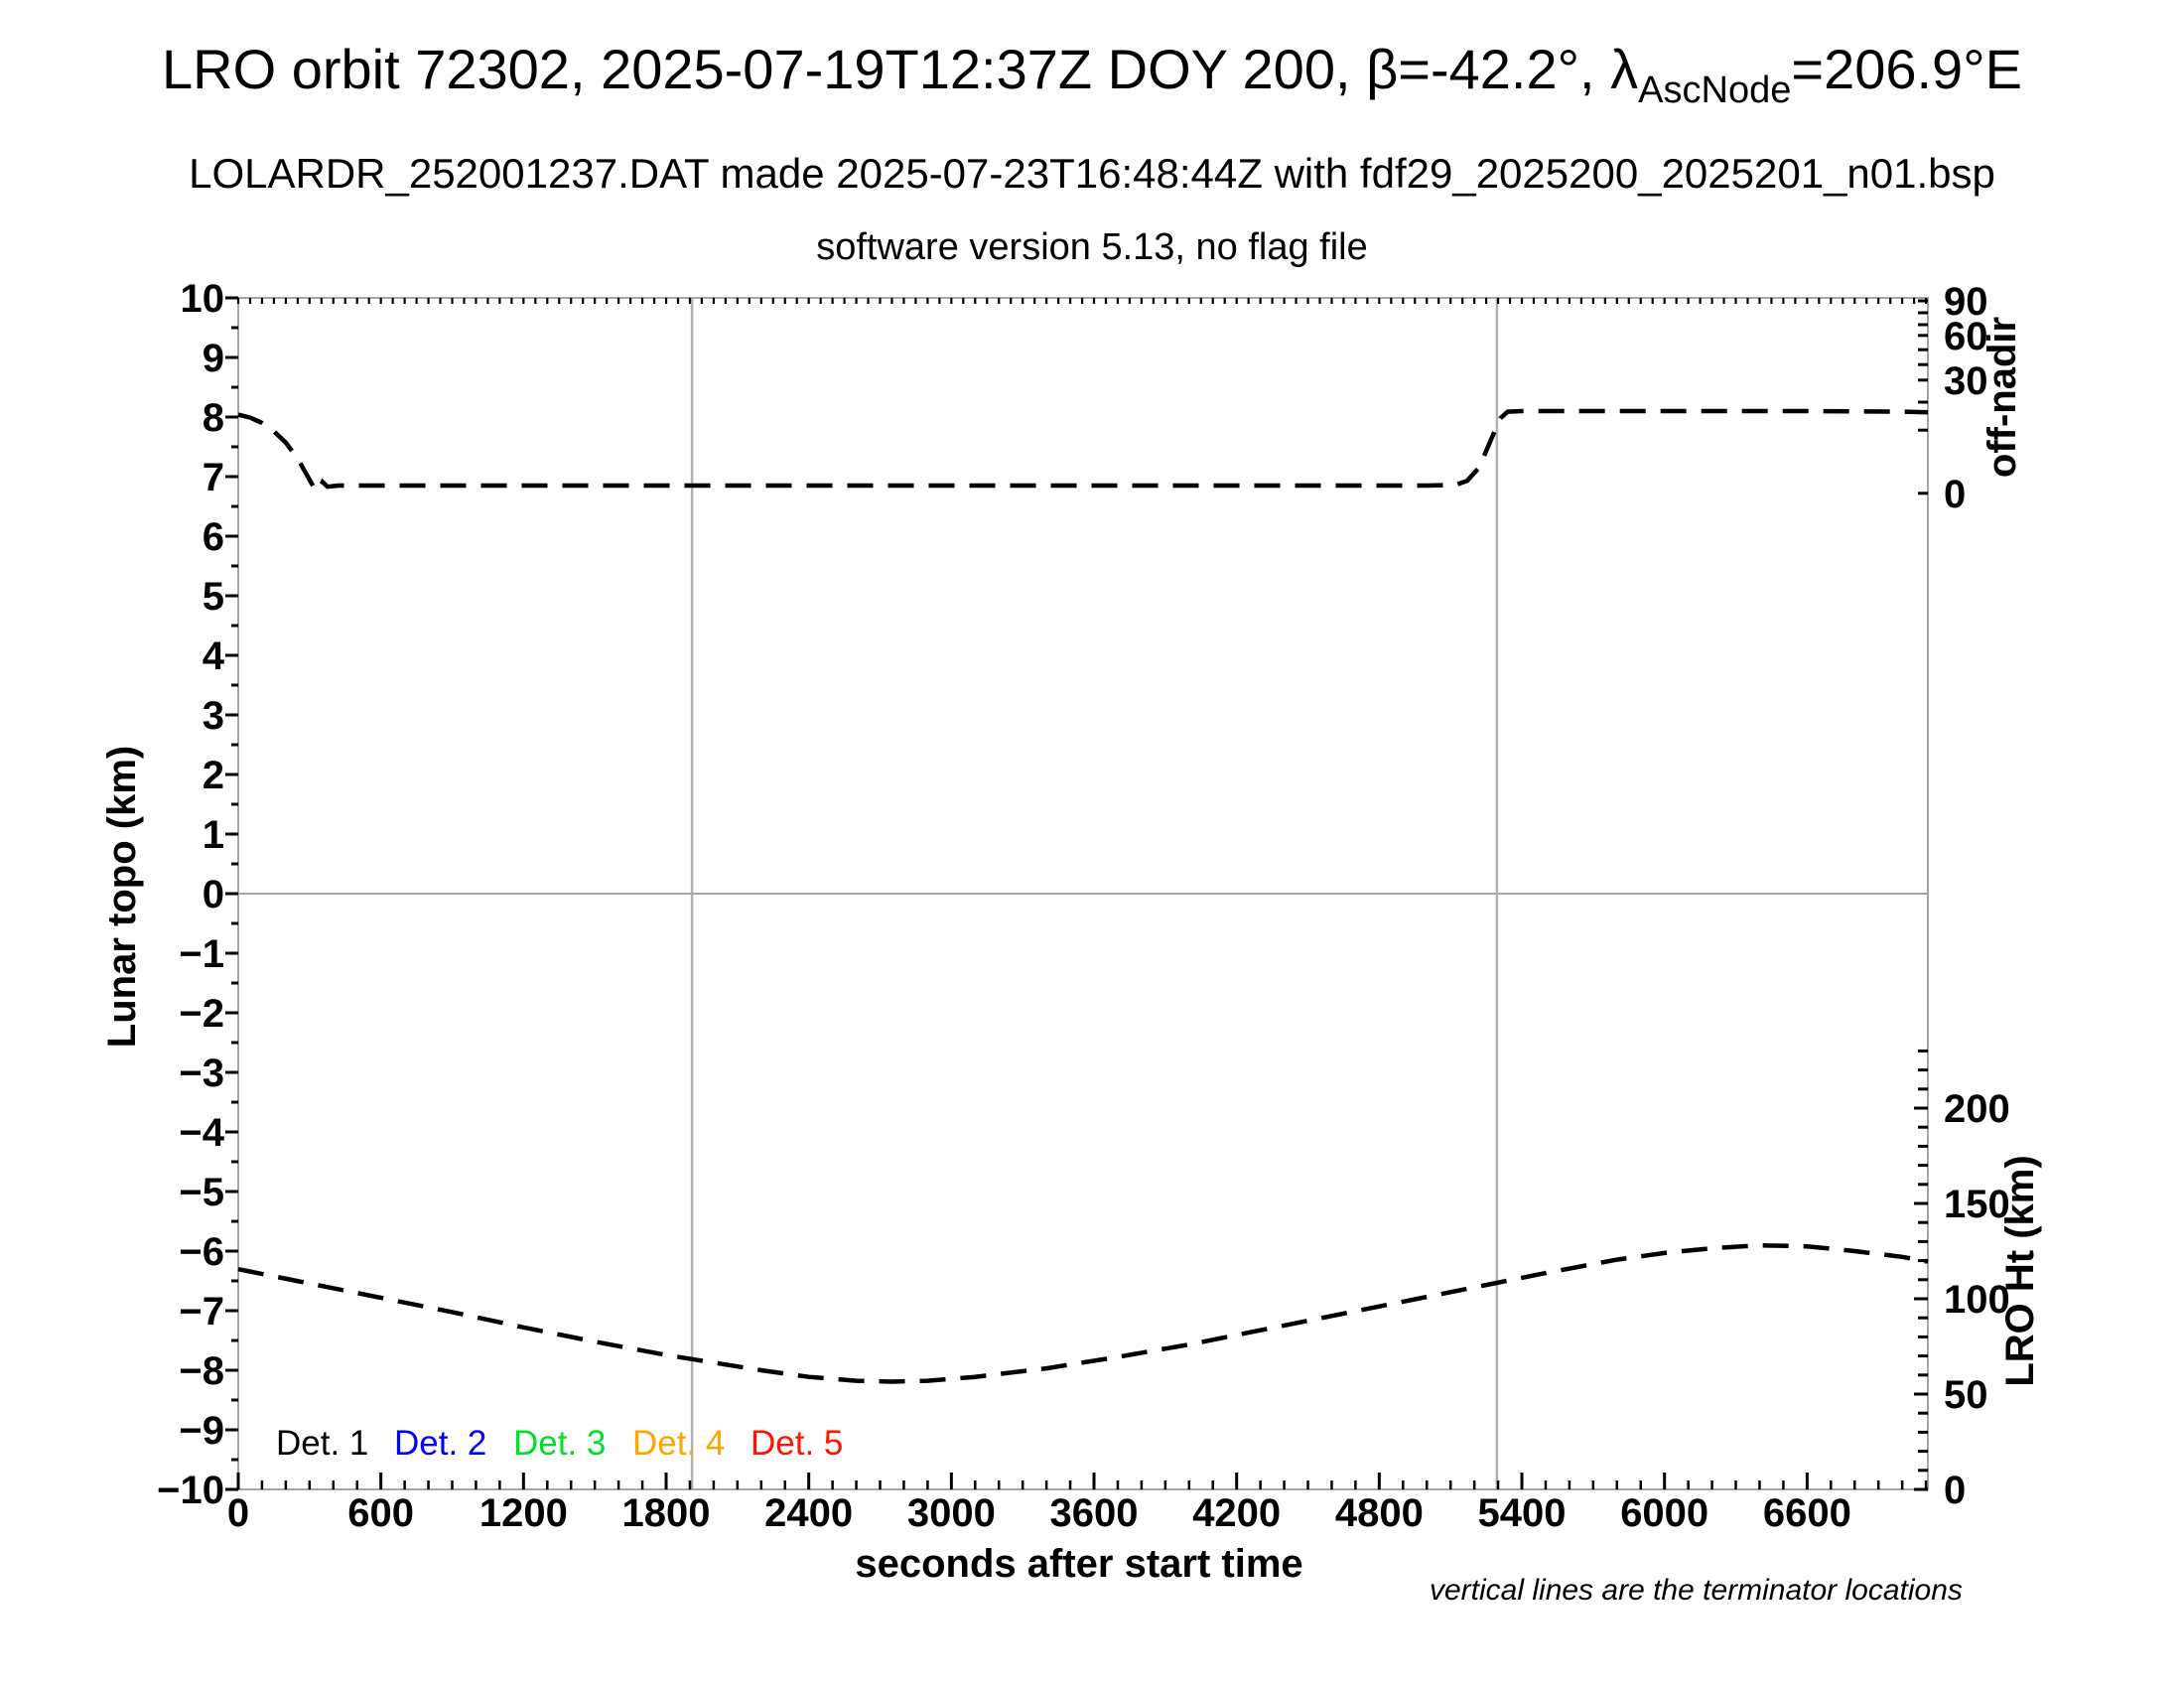  What do you see at coordinates (2002, 397) in the screenshot?
I see `offnadir-axis-title: off-nadir` at bounding box center [2002, 397].